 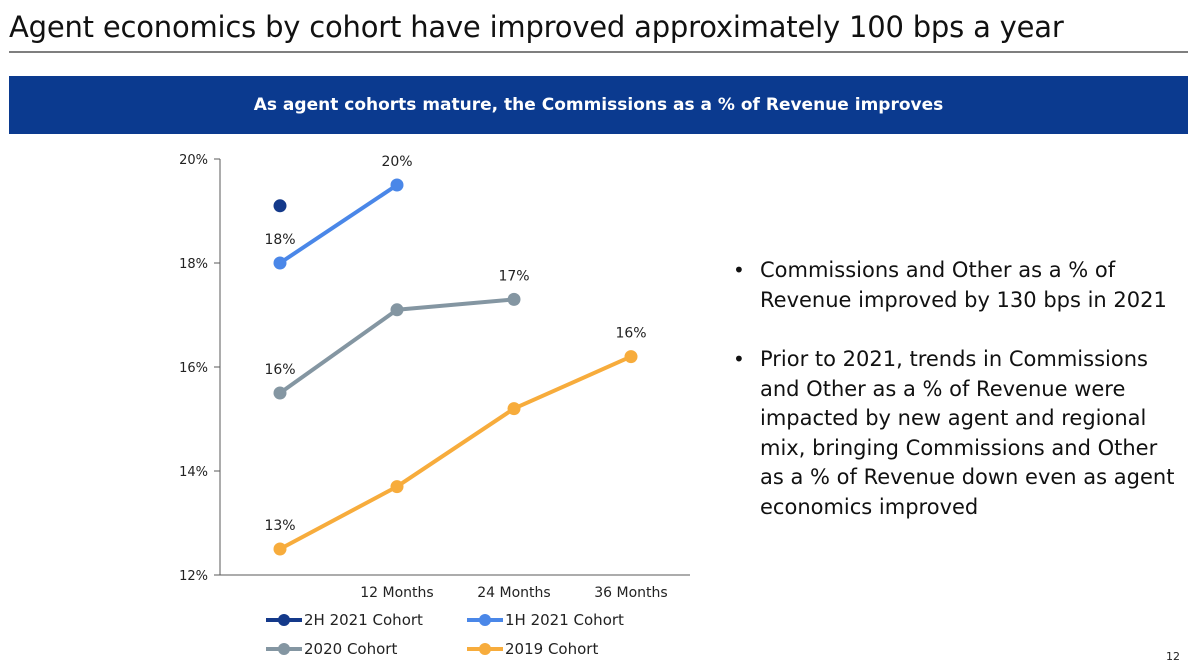 What do you see at coordinates (193, 472) in the screenshot?
I see `y-tick-label: 14%` at bounding box center [193, 472].